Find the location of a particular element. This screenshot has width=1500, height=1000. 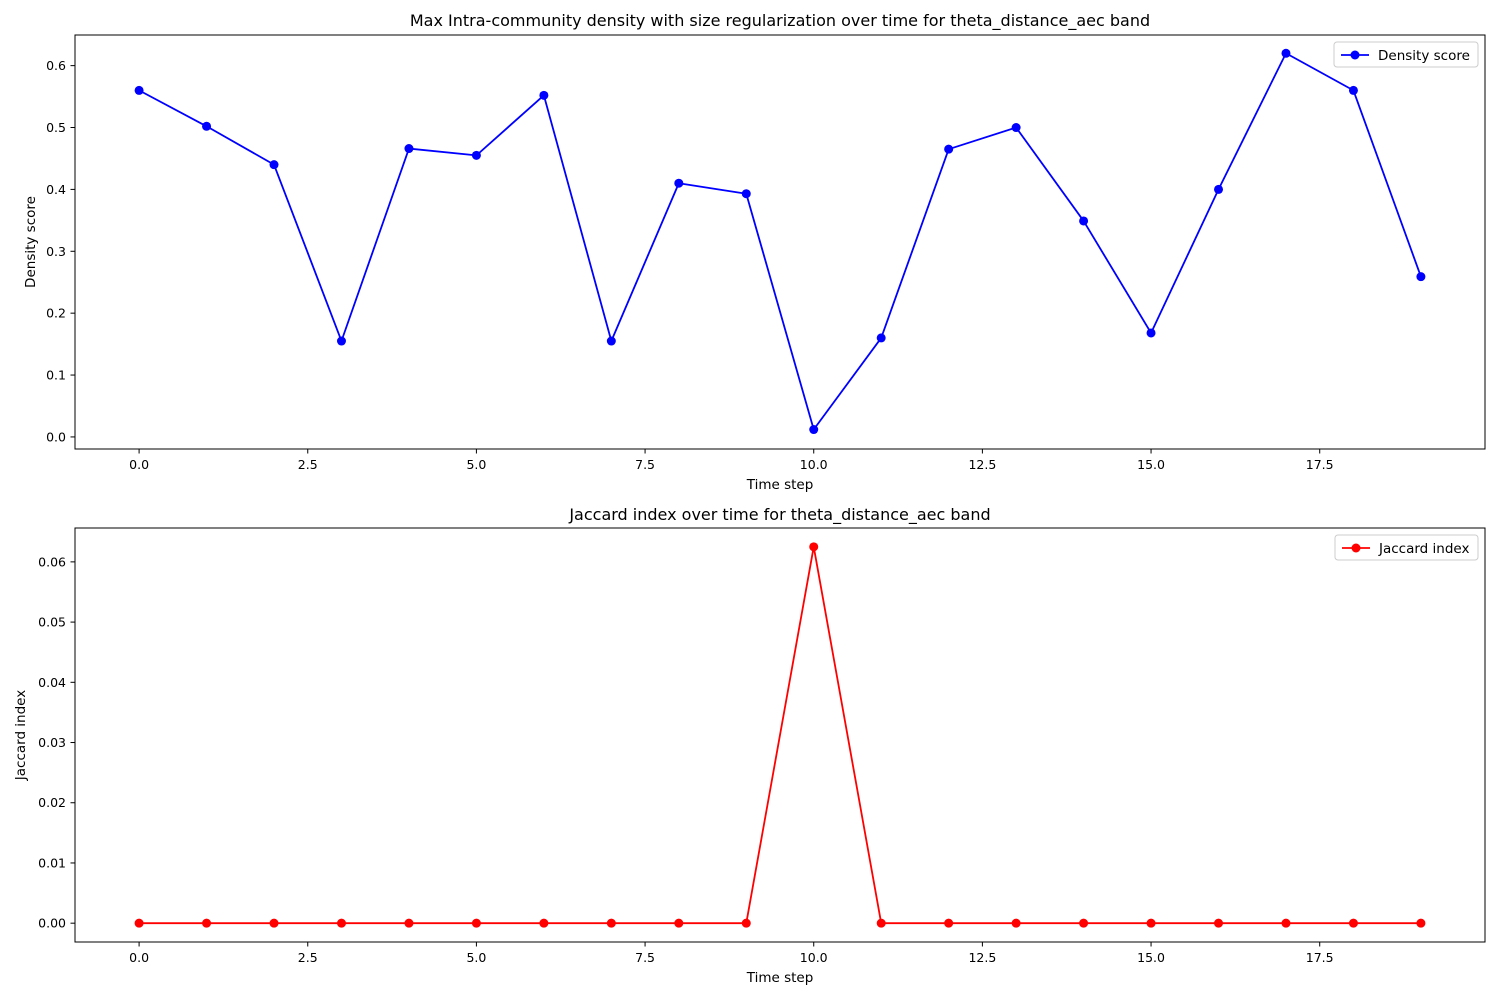

density-x-tick-label: 12.5 is located at coordinates (982, 464).